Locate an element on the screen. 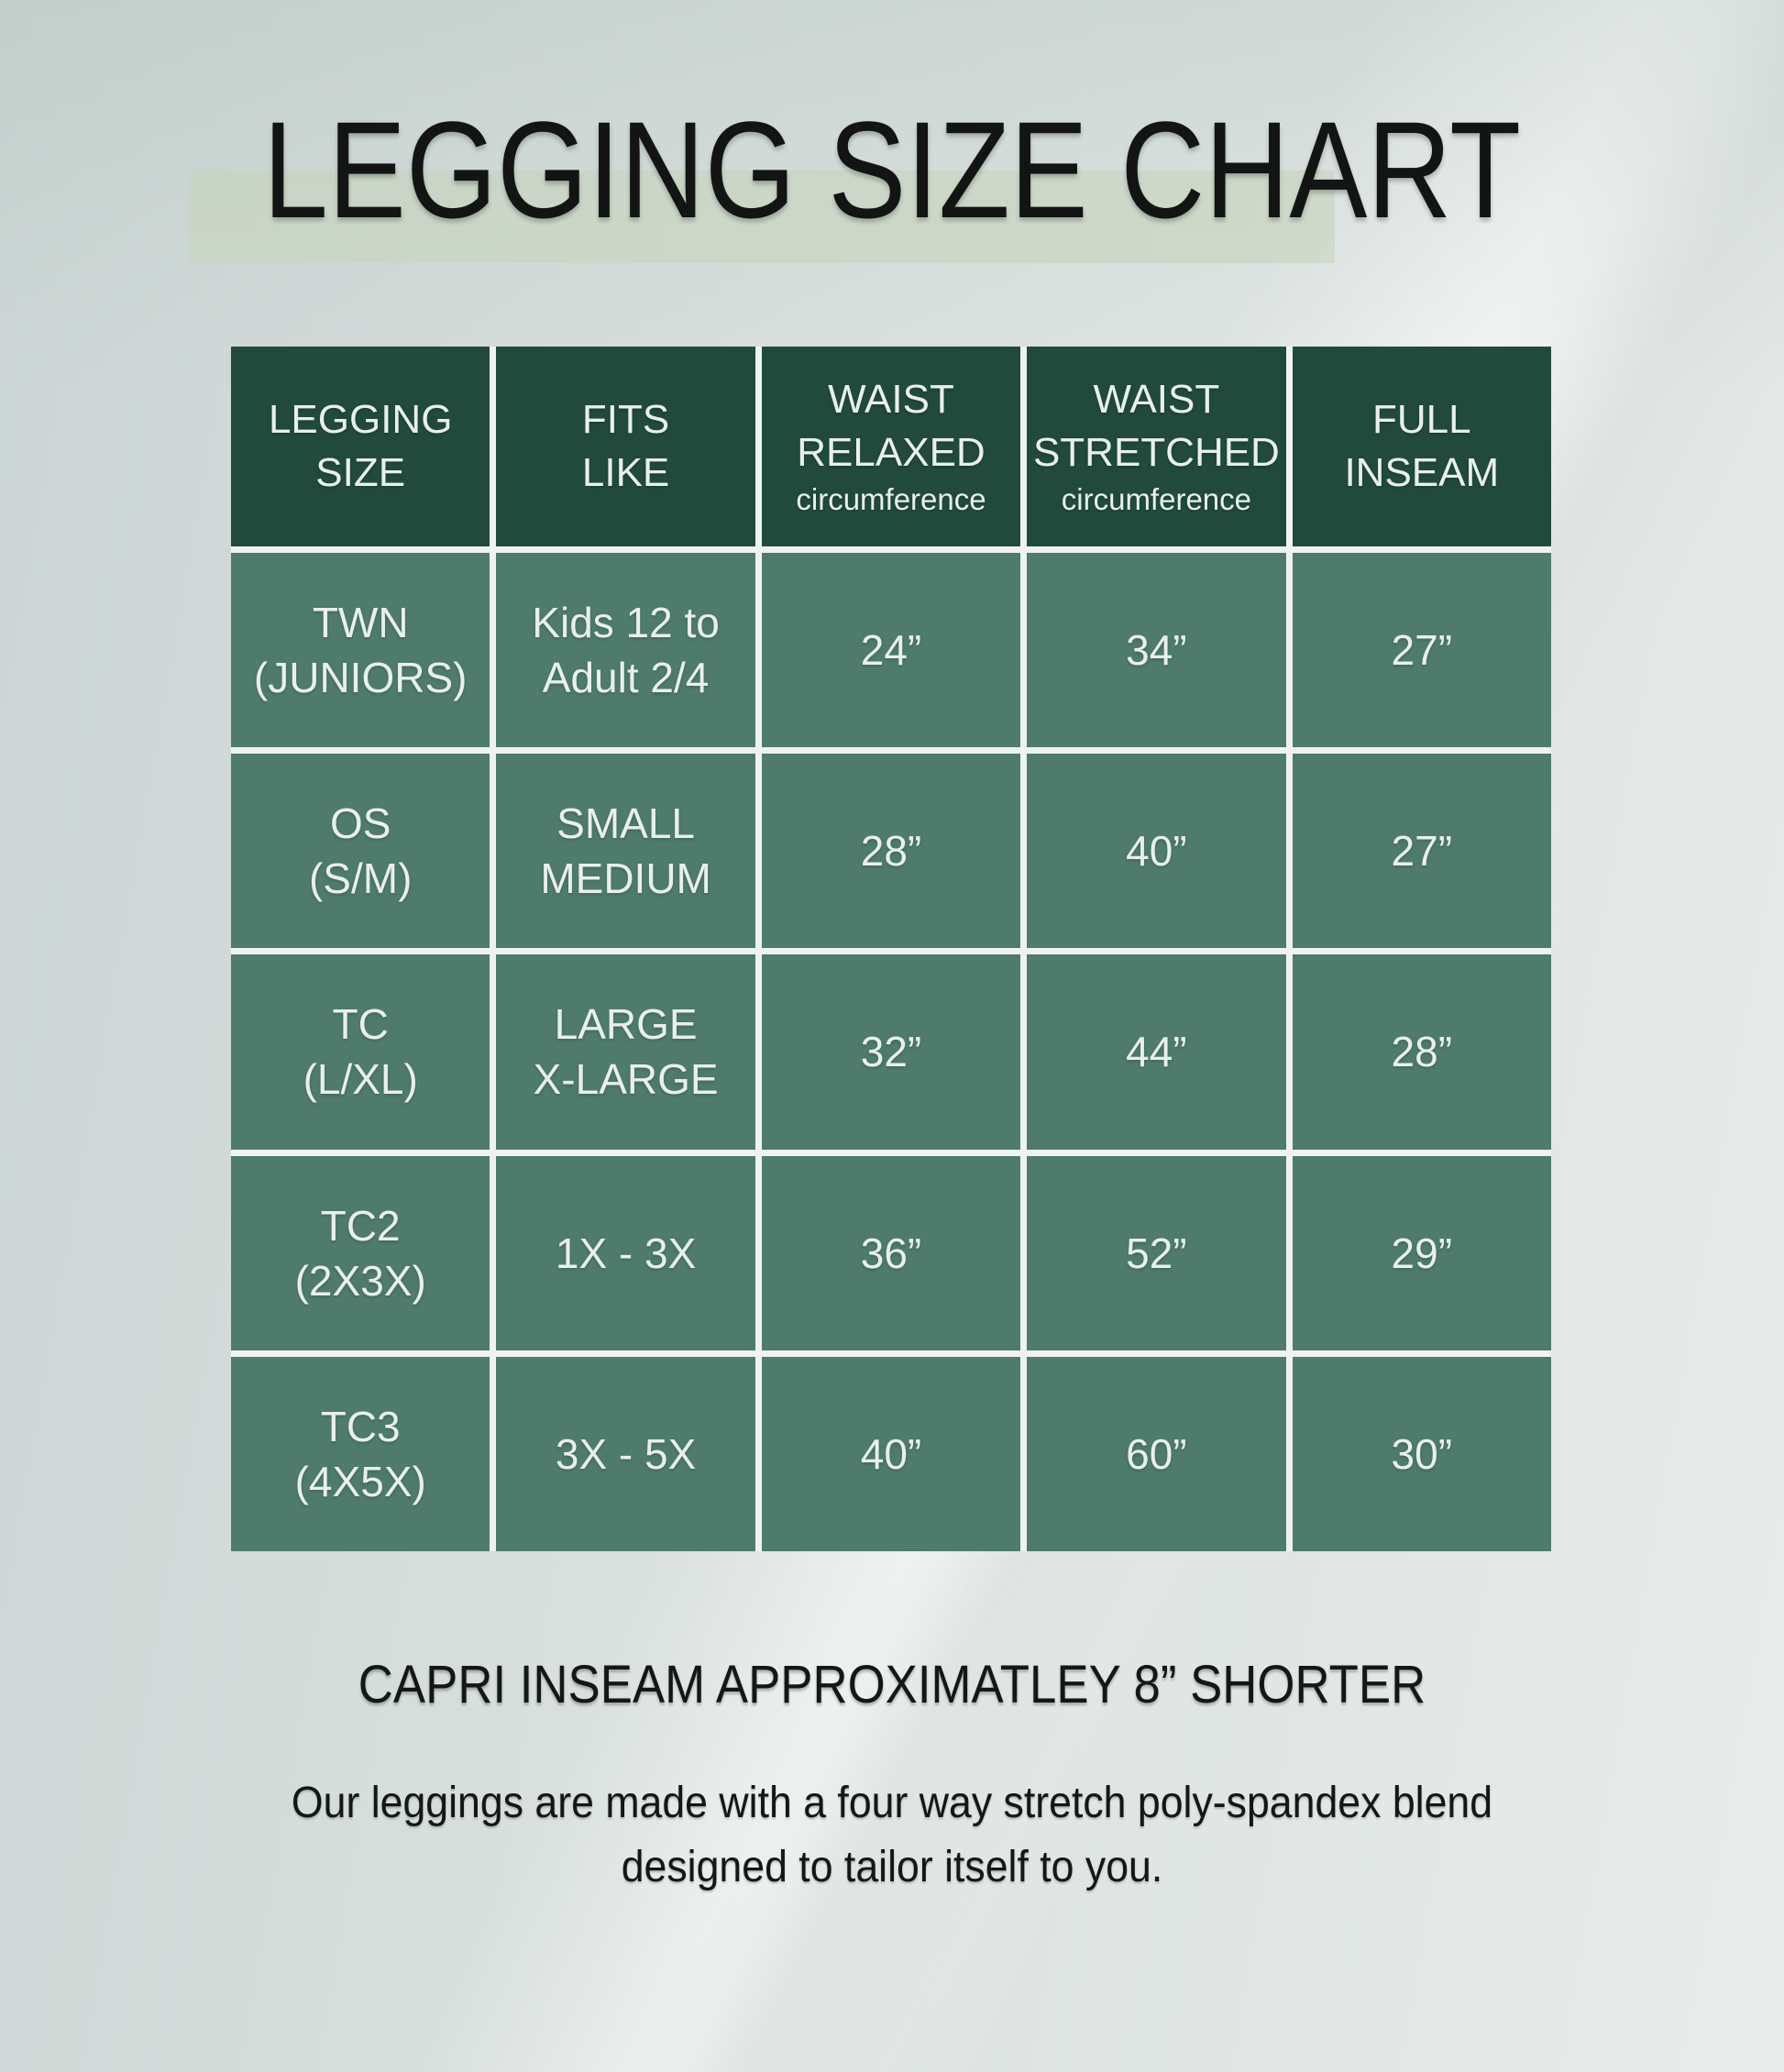  cell-line: 30” is located at coordinates (1422, 1453).